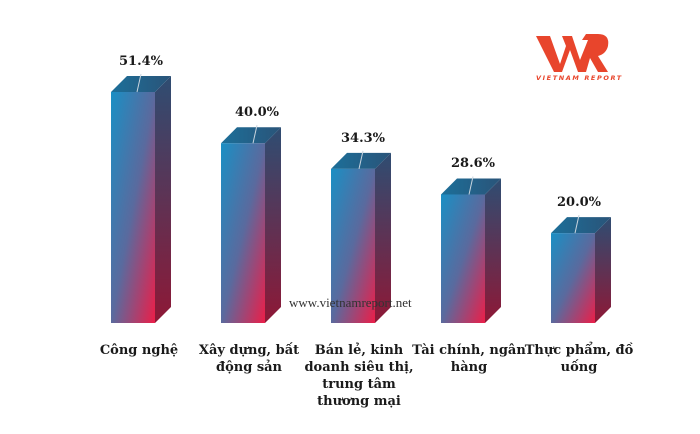 The height and width of the screenshot is (434, 700). Describe the element at coordinates (139, 350) in the screenshot. I see `category-label: Công nghệ` at that location.